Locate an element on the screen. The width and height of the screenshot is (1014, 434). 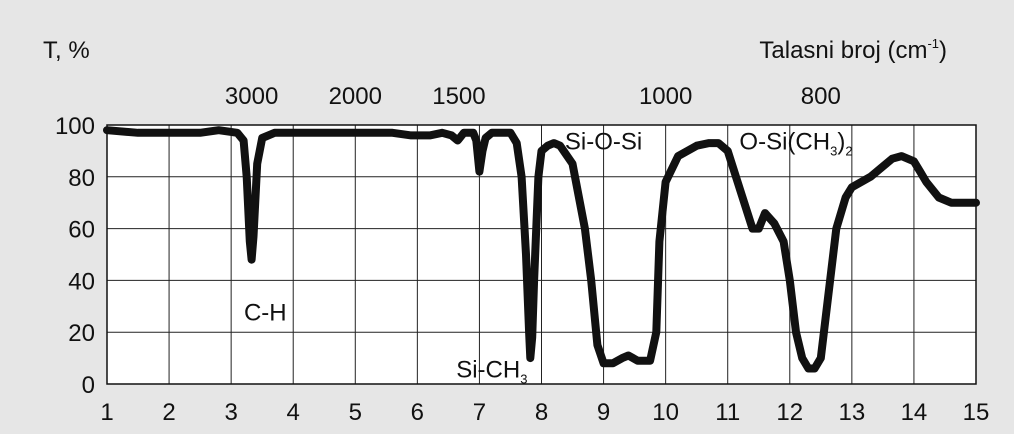
x-tick-label: 4 is located at coordinates (293, 412).